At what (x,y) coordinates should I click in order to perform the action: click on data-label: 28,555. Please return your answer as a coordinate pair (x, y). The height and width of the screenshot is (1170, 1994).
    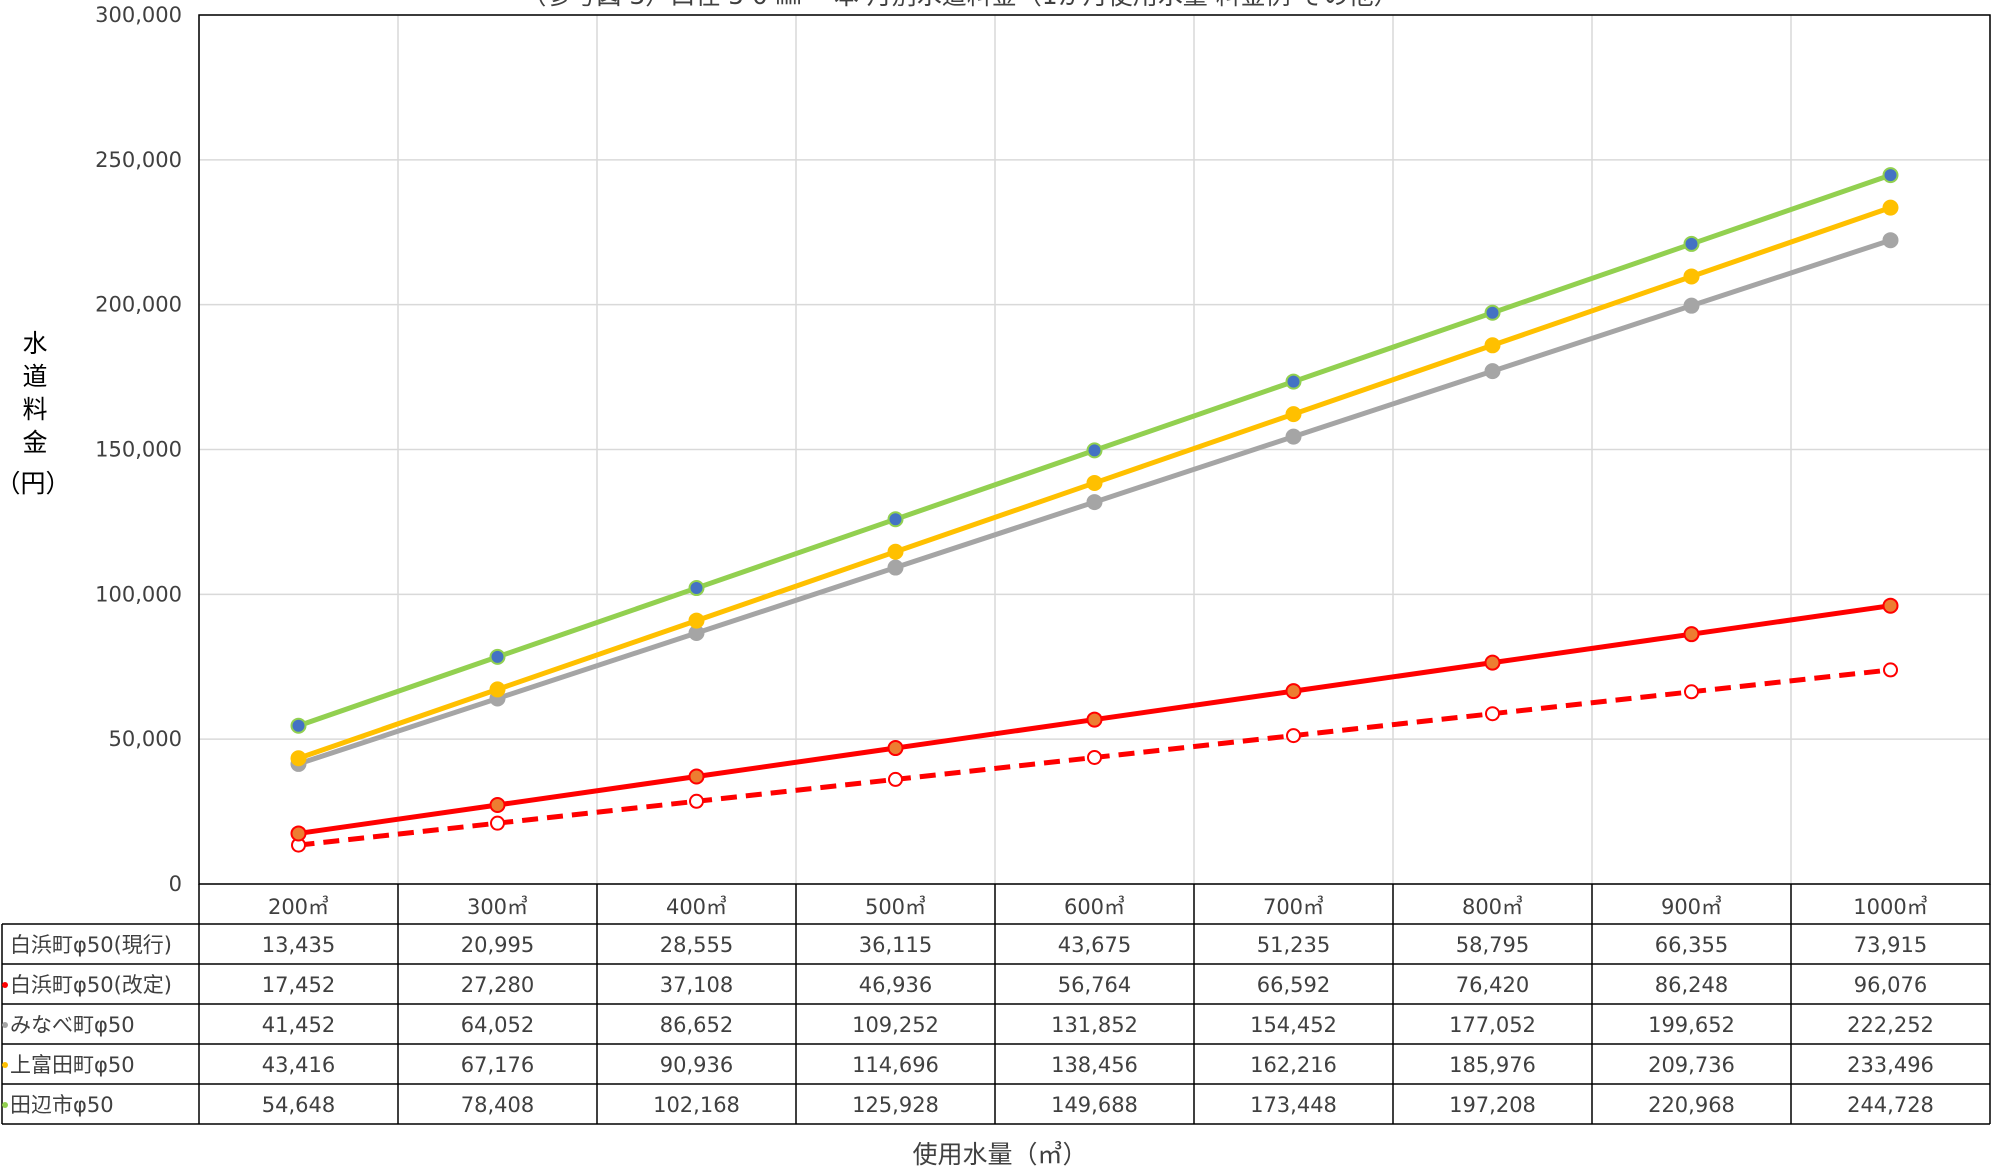
    Looking at the image, I should click on (696, 945).